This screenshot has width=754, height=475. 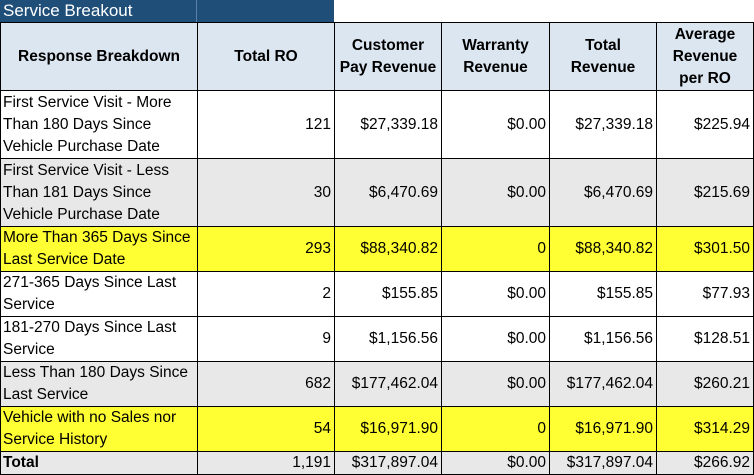 What do you see at coordinates (99, 339) in the screenshot?
I see `label-cell: 181-270 Days Since Last Service` at bounding box center [99, 339].